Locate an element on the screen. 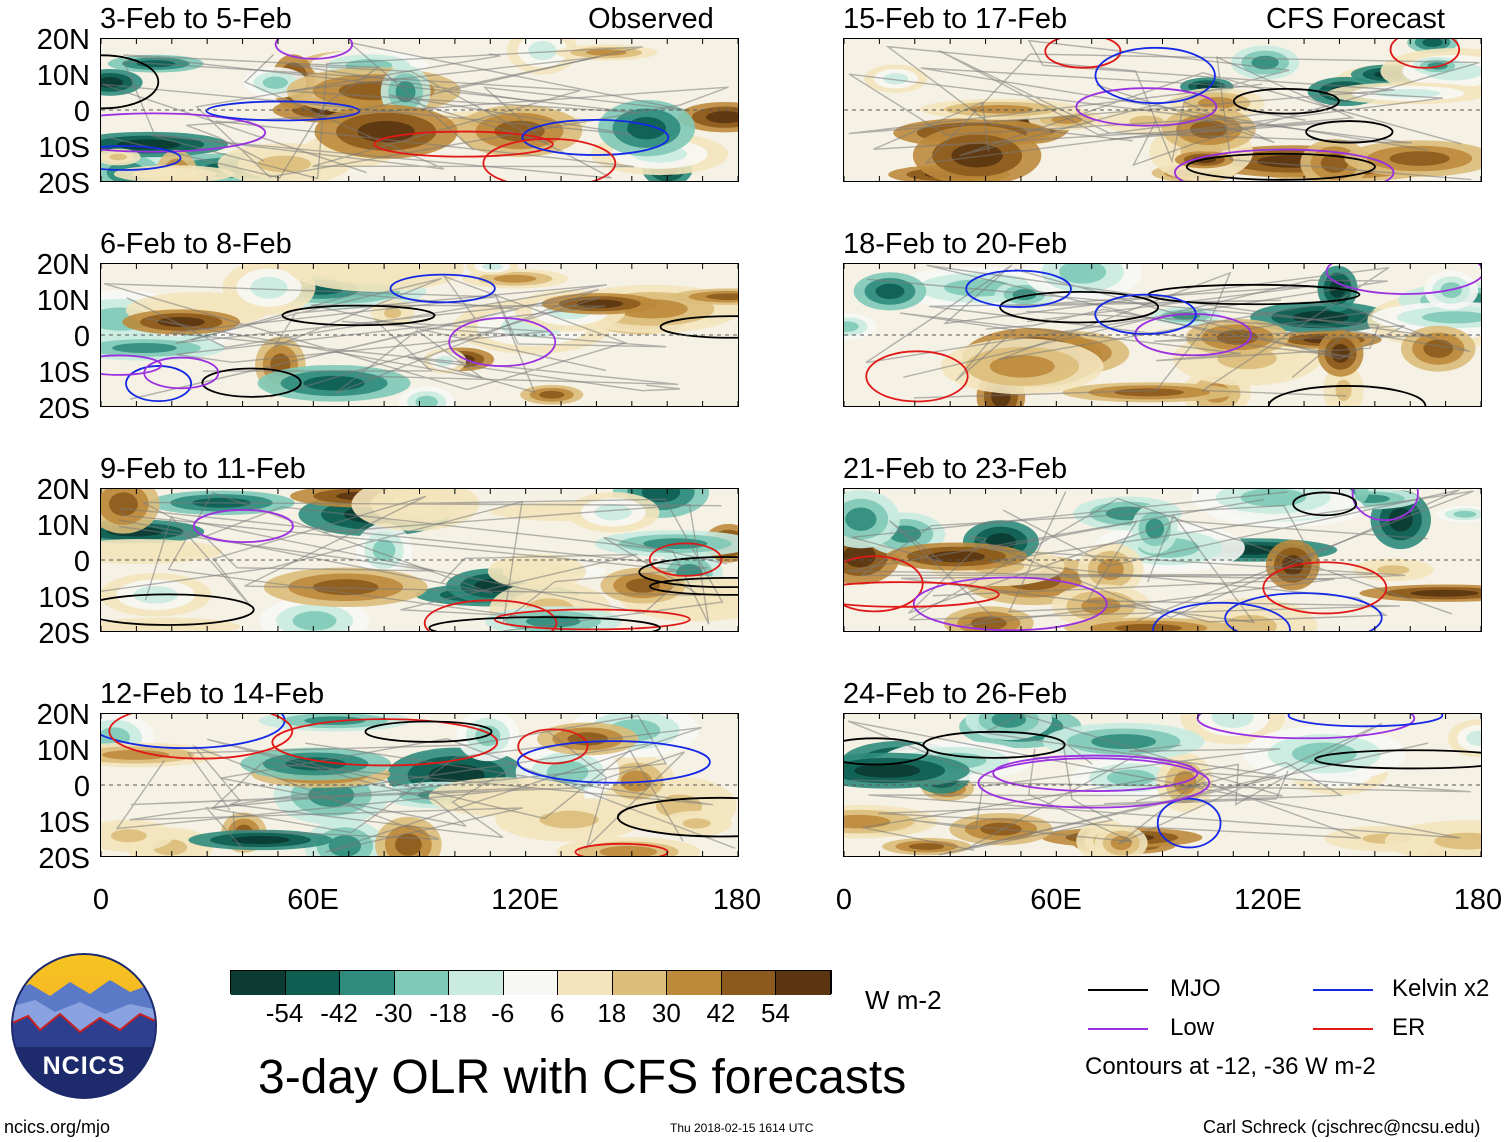  colorbar-tick-2: -30 is located at coordinates (393, 1013).